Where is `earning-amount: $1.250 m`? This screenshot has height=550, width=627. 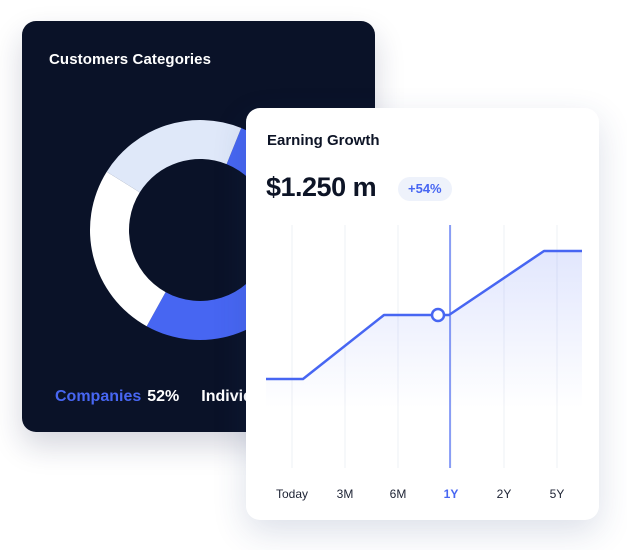 earning-amount: $1.250 m is located at coordinates (321, 187).